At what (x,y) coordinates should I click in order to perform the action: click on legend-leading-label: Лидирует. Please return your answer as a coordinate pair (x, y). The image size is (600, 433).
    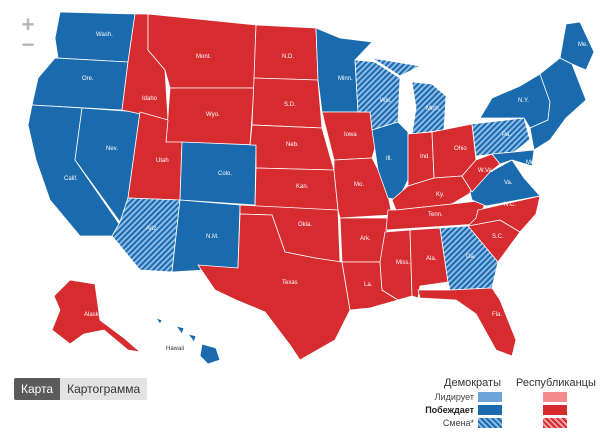
    Looking at the image, I should click on (454, 397).